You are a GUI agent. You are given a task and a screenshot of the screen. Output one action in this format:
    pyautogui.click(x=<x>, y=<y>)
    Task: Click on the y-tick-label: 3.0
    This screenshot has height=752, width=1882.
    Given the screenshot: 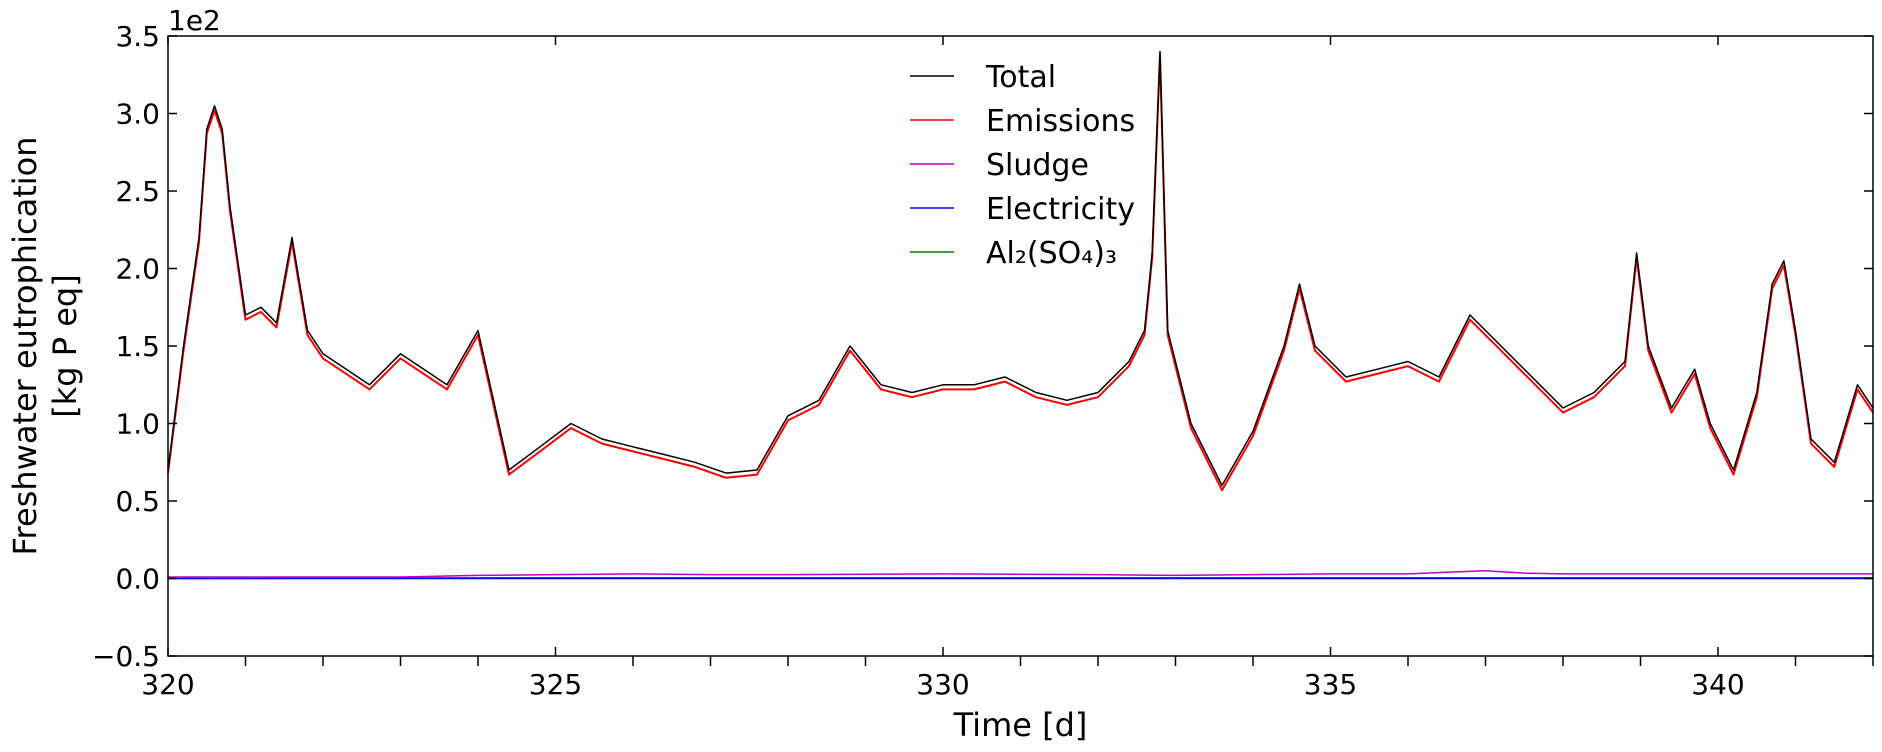 What is the action you would take?
    pyautogui.click(x=137, y=114)
    